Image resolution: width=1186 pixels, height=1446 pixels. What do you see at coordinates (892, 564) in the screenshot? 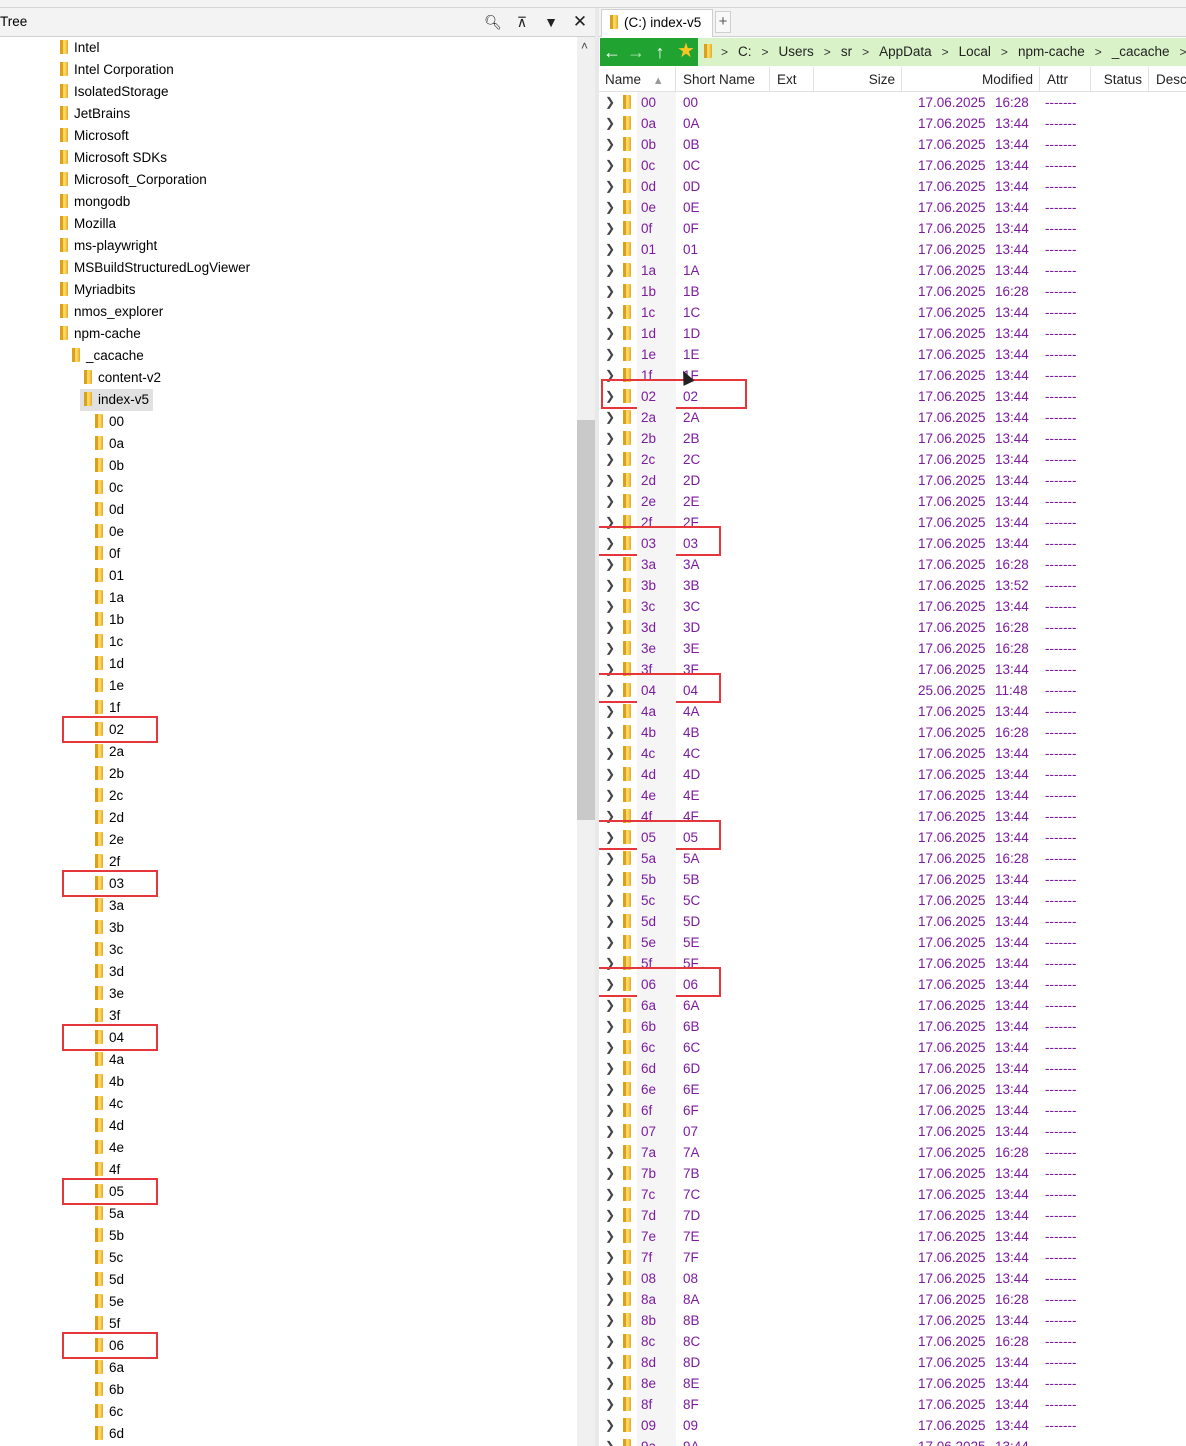
I see `table-row: ❯ 3a 3A 17.06.2025 16:28 -------` at bounding box center [892, 564].